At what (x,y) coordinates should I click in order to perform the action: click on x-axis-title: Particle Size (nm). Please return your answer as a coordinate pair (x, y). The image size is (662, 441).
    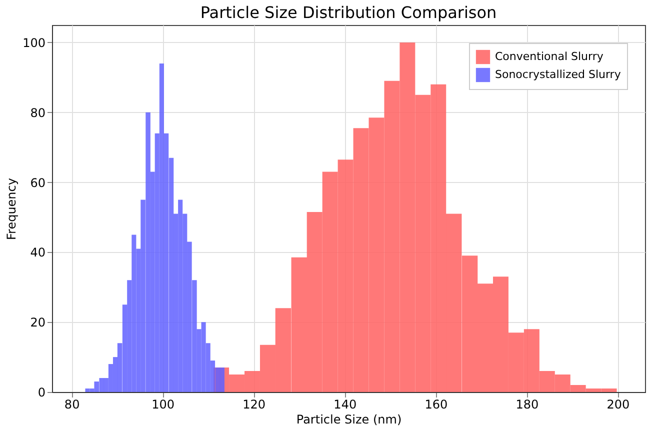
    Looking at the image, I should click on (349, 419).